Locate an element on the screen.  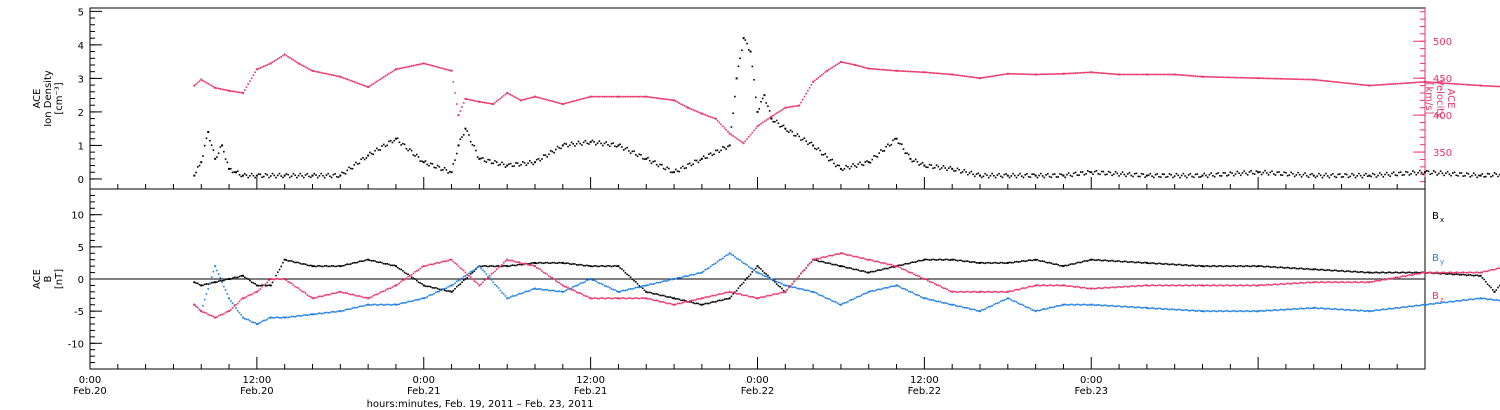
density-series-point is located at coordinates (368, 155).